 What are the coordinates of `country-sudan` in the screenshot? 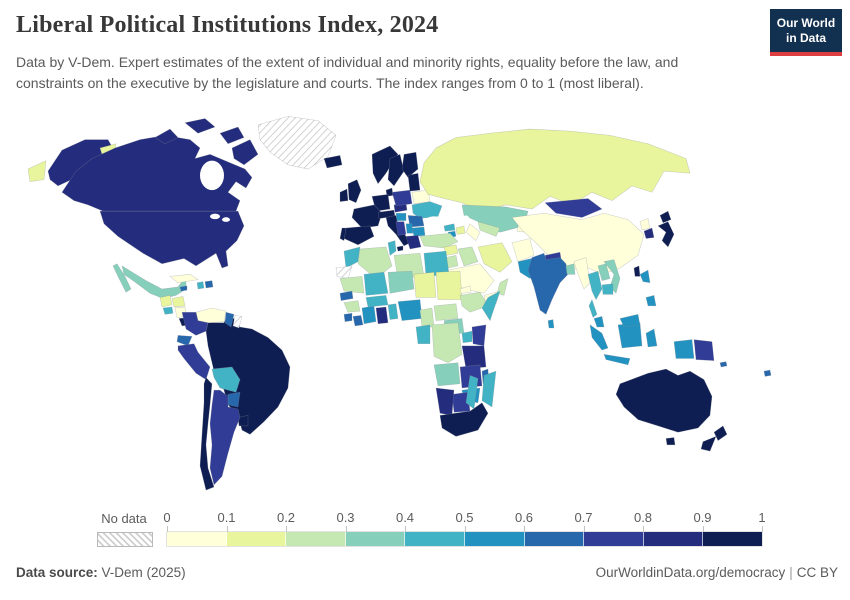 It's located at (449, 285).